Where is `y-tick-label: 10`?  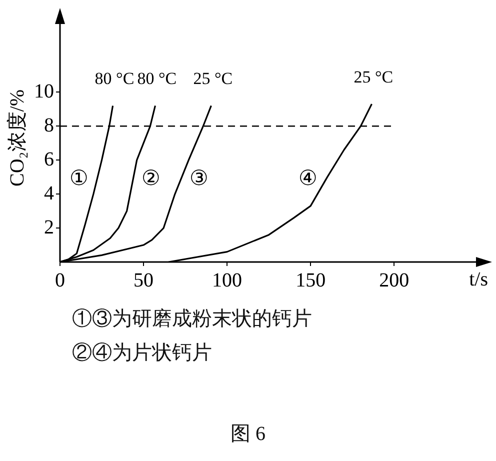 y-tick-label: 10 is located at coordinates (44, 91).